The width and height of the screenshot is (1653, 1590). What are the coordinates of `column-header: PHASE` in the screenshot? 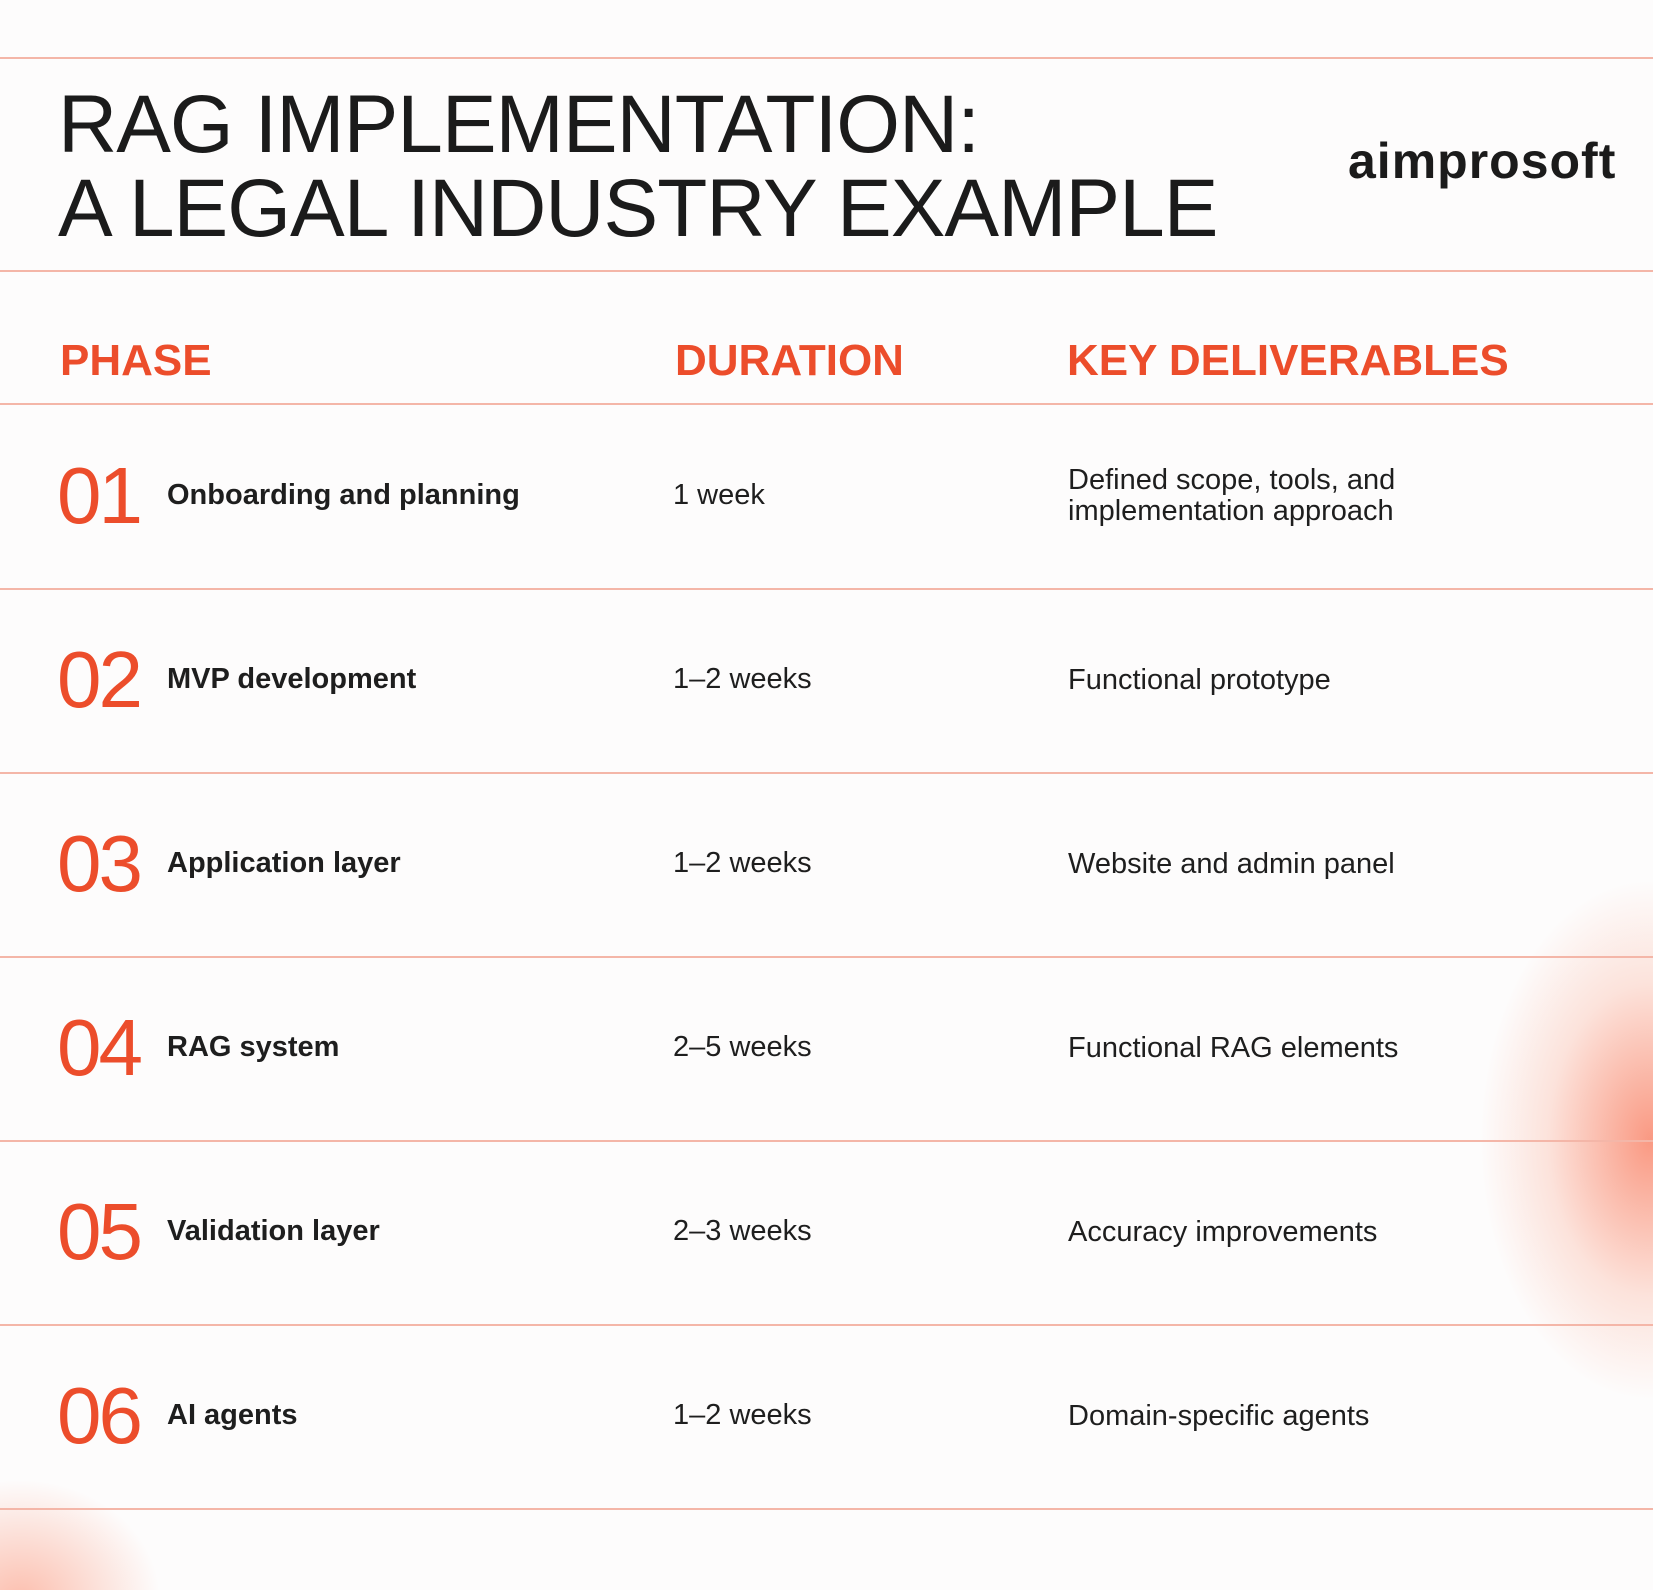 It's located at (136, 360).